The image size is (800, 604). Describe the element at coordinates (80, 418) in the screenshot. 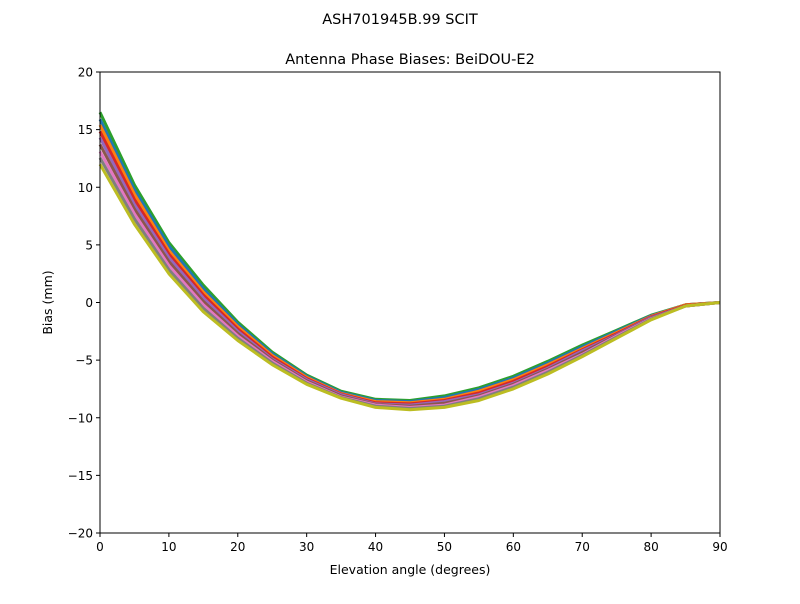

I see `y-tick-label: −10` at that location.